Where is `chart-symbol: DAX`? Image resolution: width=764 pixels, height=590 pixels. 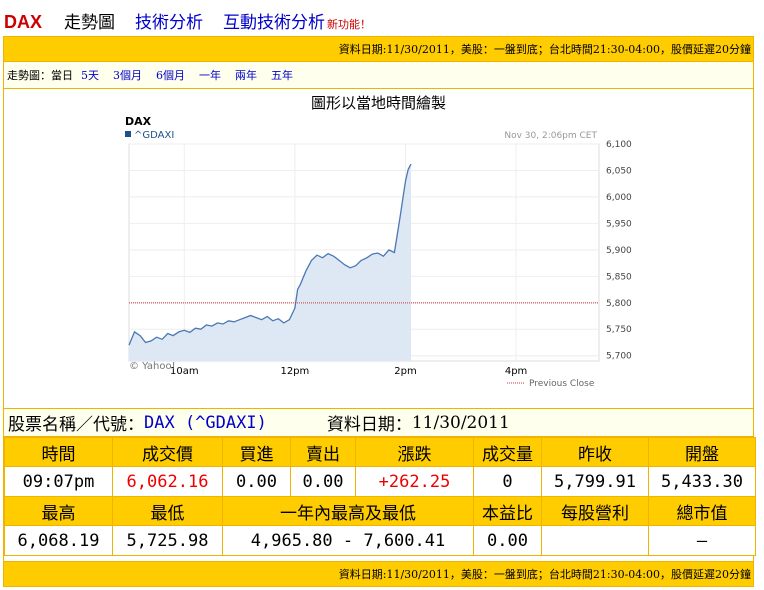 chart-symbol: DAX is located at coordinates (138, 121).